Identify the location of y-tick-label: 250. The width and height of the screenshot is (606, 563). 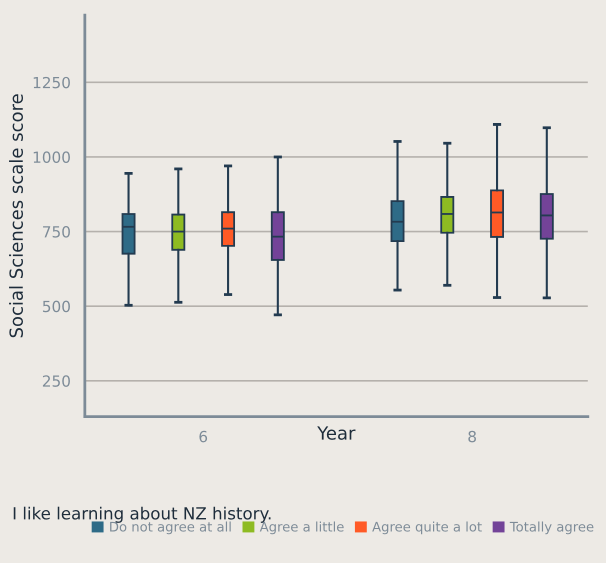
(56, 381).